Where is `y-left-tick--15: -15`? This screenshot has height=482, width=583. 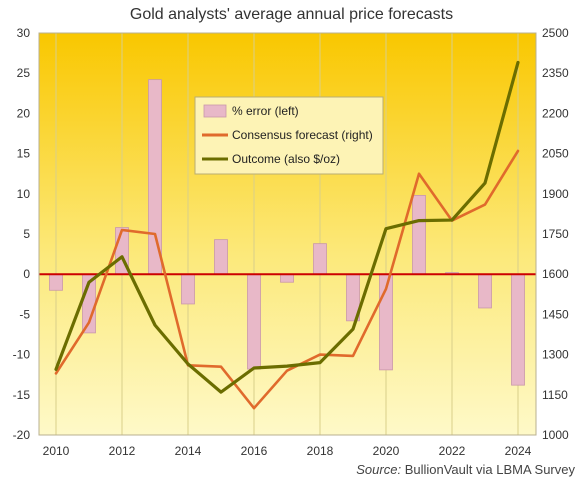 y-left-tick--15: -15 is located at coordinates (22, 395).